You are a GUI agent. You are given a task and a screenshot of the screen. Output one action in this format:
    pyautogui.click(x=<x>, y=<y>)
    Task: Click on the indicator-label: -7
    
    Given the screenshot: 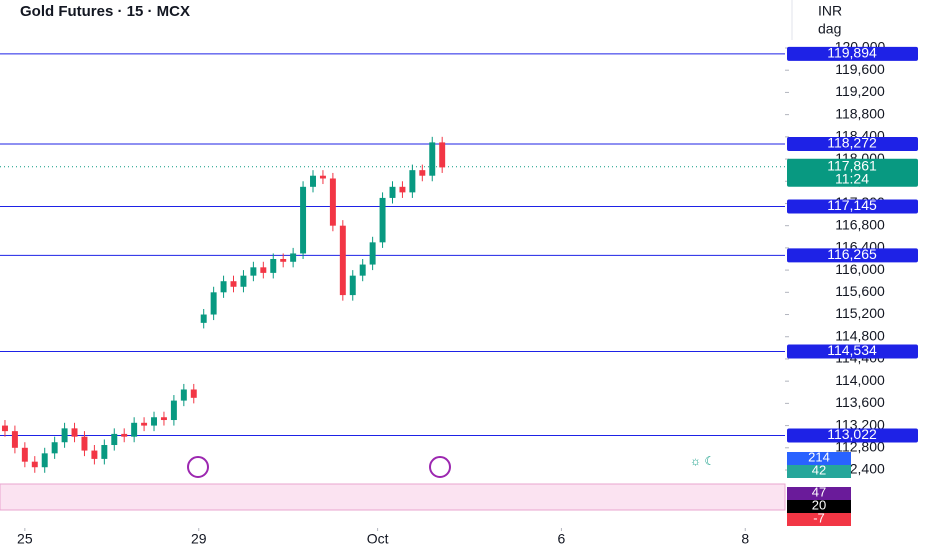 What is the action you would take?
    pyautogui.click(x=819, y=517)
    